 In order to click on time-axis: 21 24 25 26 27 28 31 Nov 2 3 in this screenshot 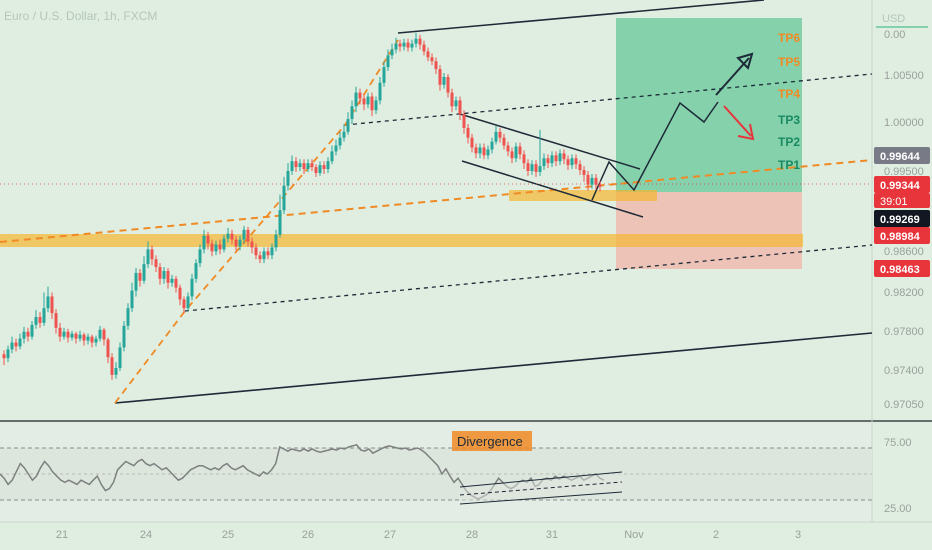, I will do `click(428, 535)`.